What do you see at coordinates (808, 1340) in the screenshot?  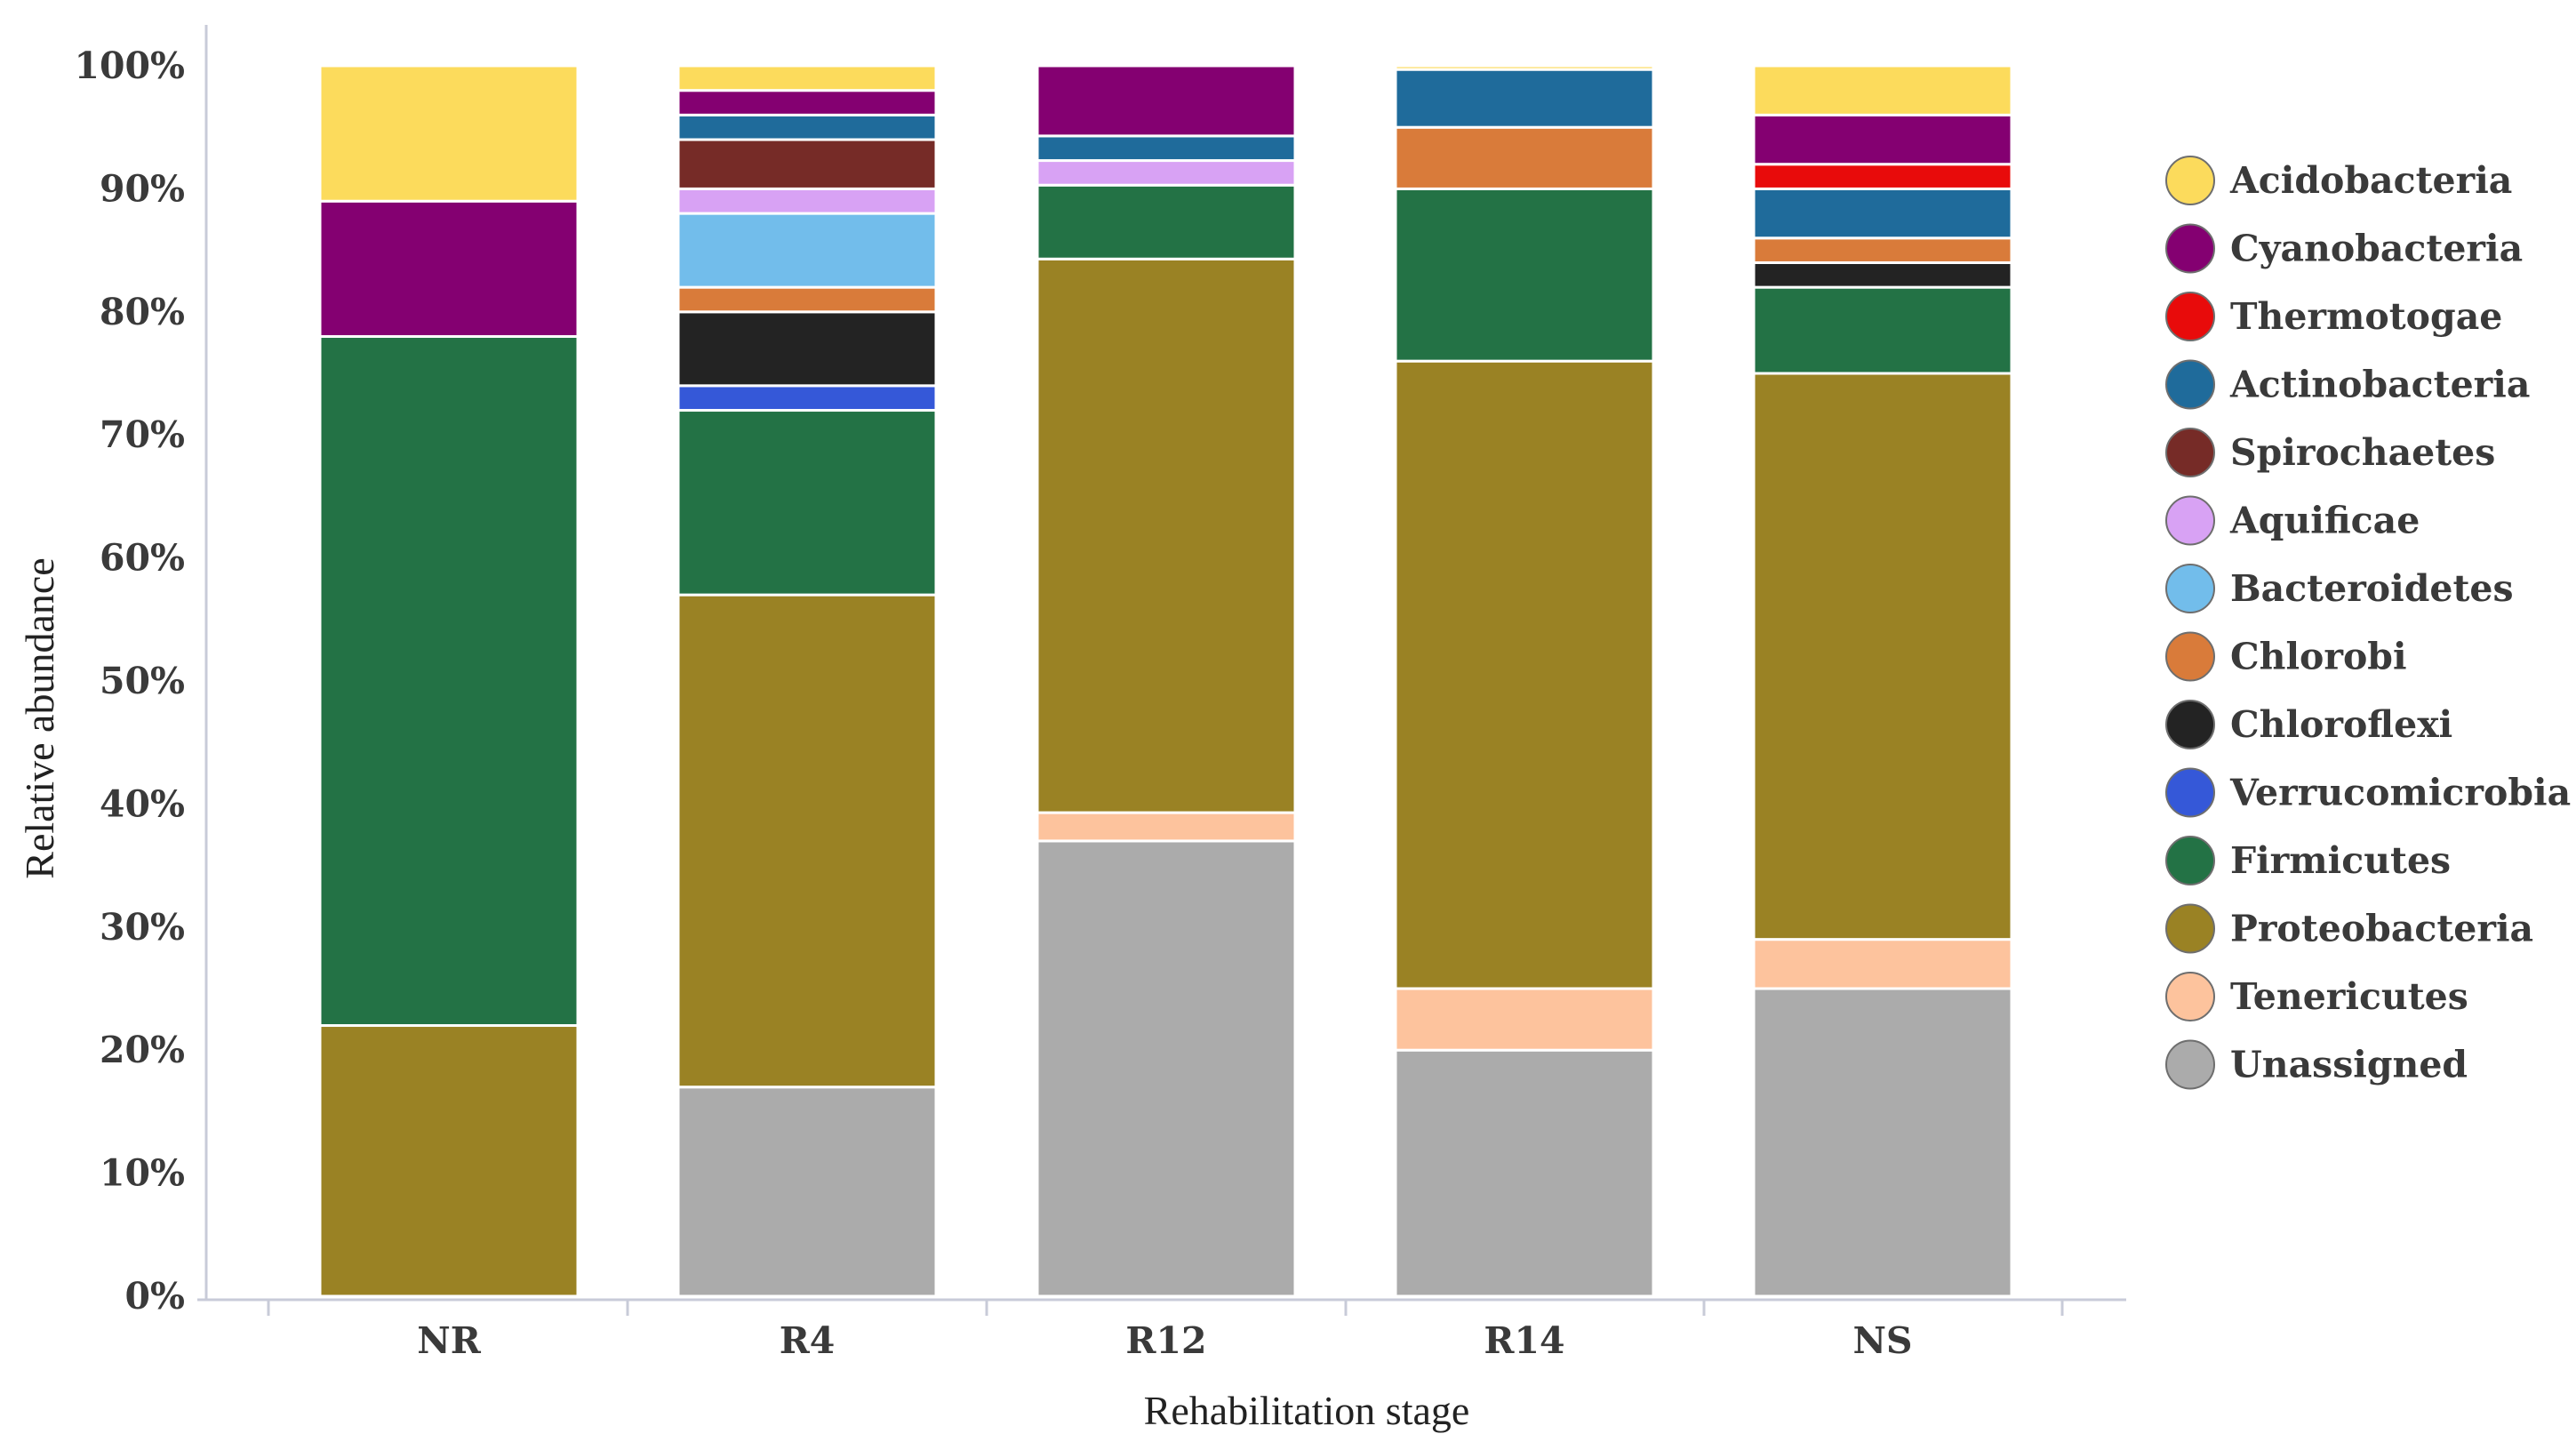 I see `x-tick-label-r4: R4` at bounding box center [808, 1340].